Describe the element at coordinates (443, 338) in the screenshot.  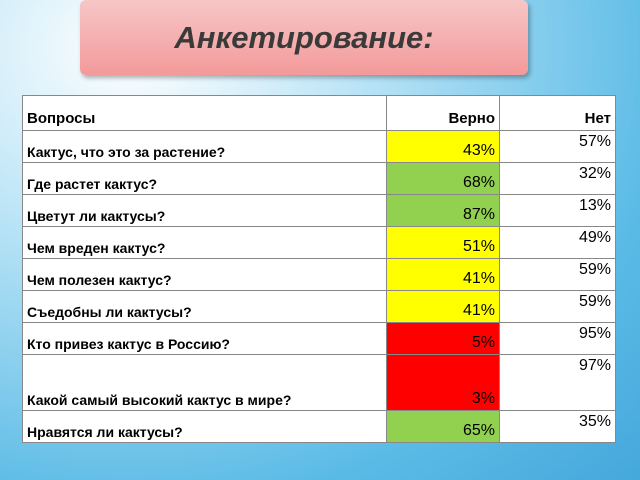
I see `yes-cell: 5%` at that location.